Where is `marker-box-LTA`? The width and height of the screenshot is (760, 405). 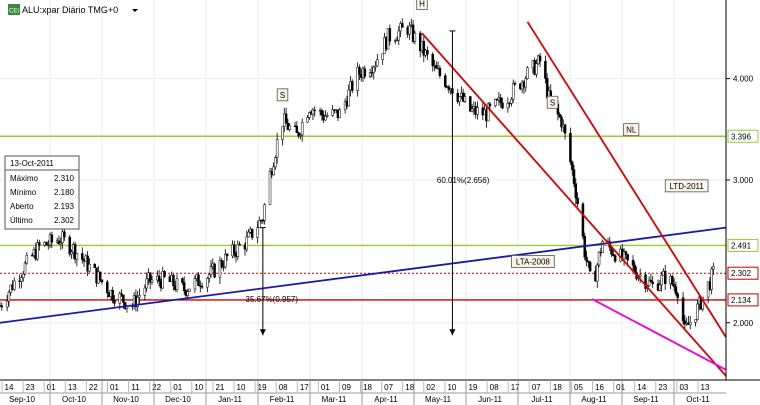
marker-box-LTA is located at coordinates (533, 261).